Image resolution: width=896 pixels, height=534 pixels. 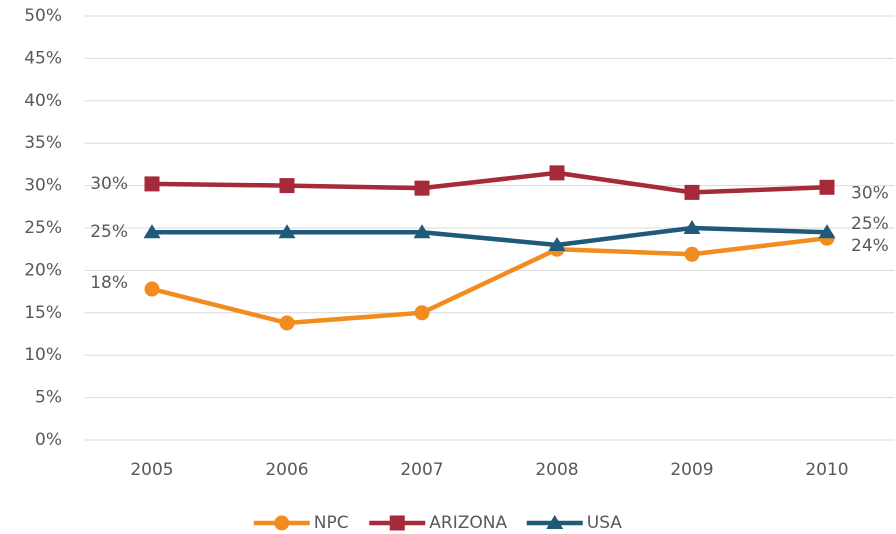 What do you see at coordinates (331, 523) in the screenshot?
I see `legend-label: NPC` at bounding box center [331, 523].